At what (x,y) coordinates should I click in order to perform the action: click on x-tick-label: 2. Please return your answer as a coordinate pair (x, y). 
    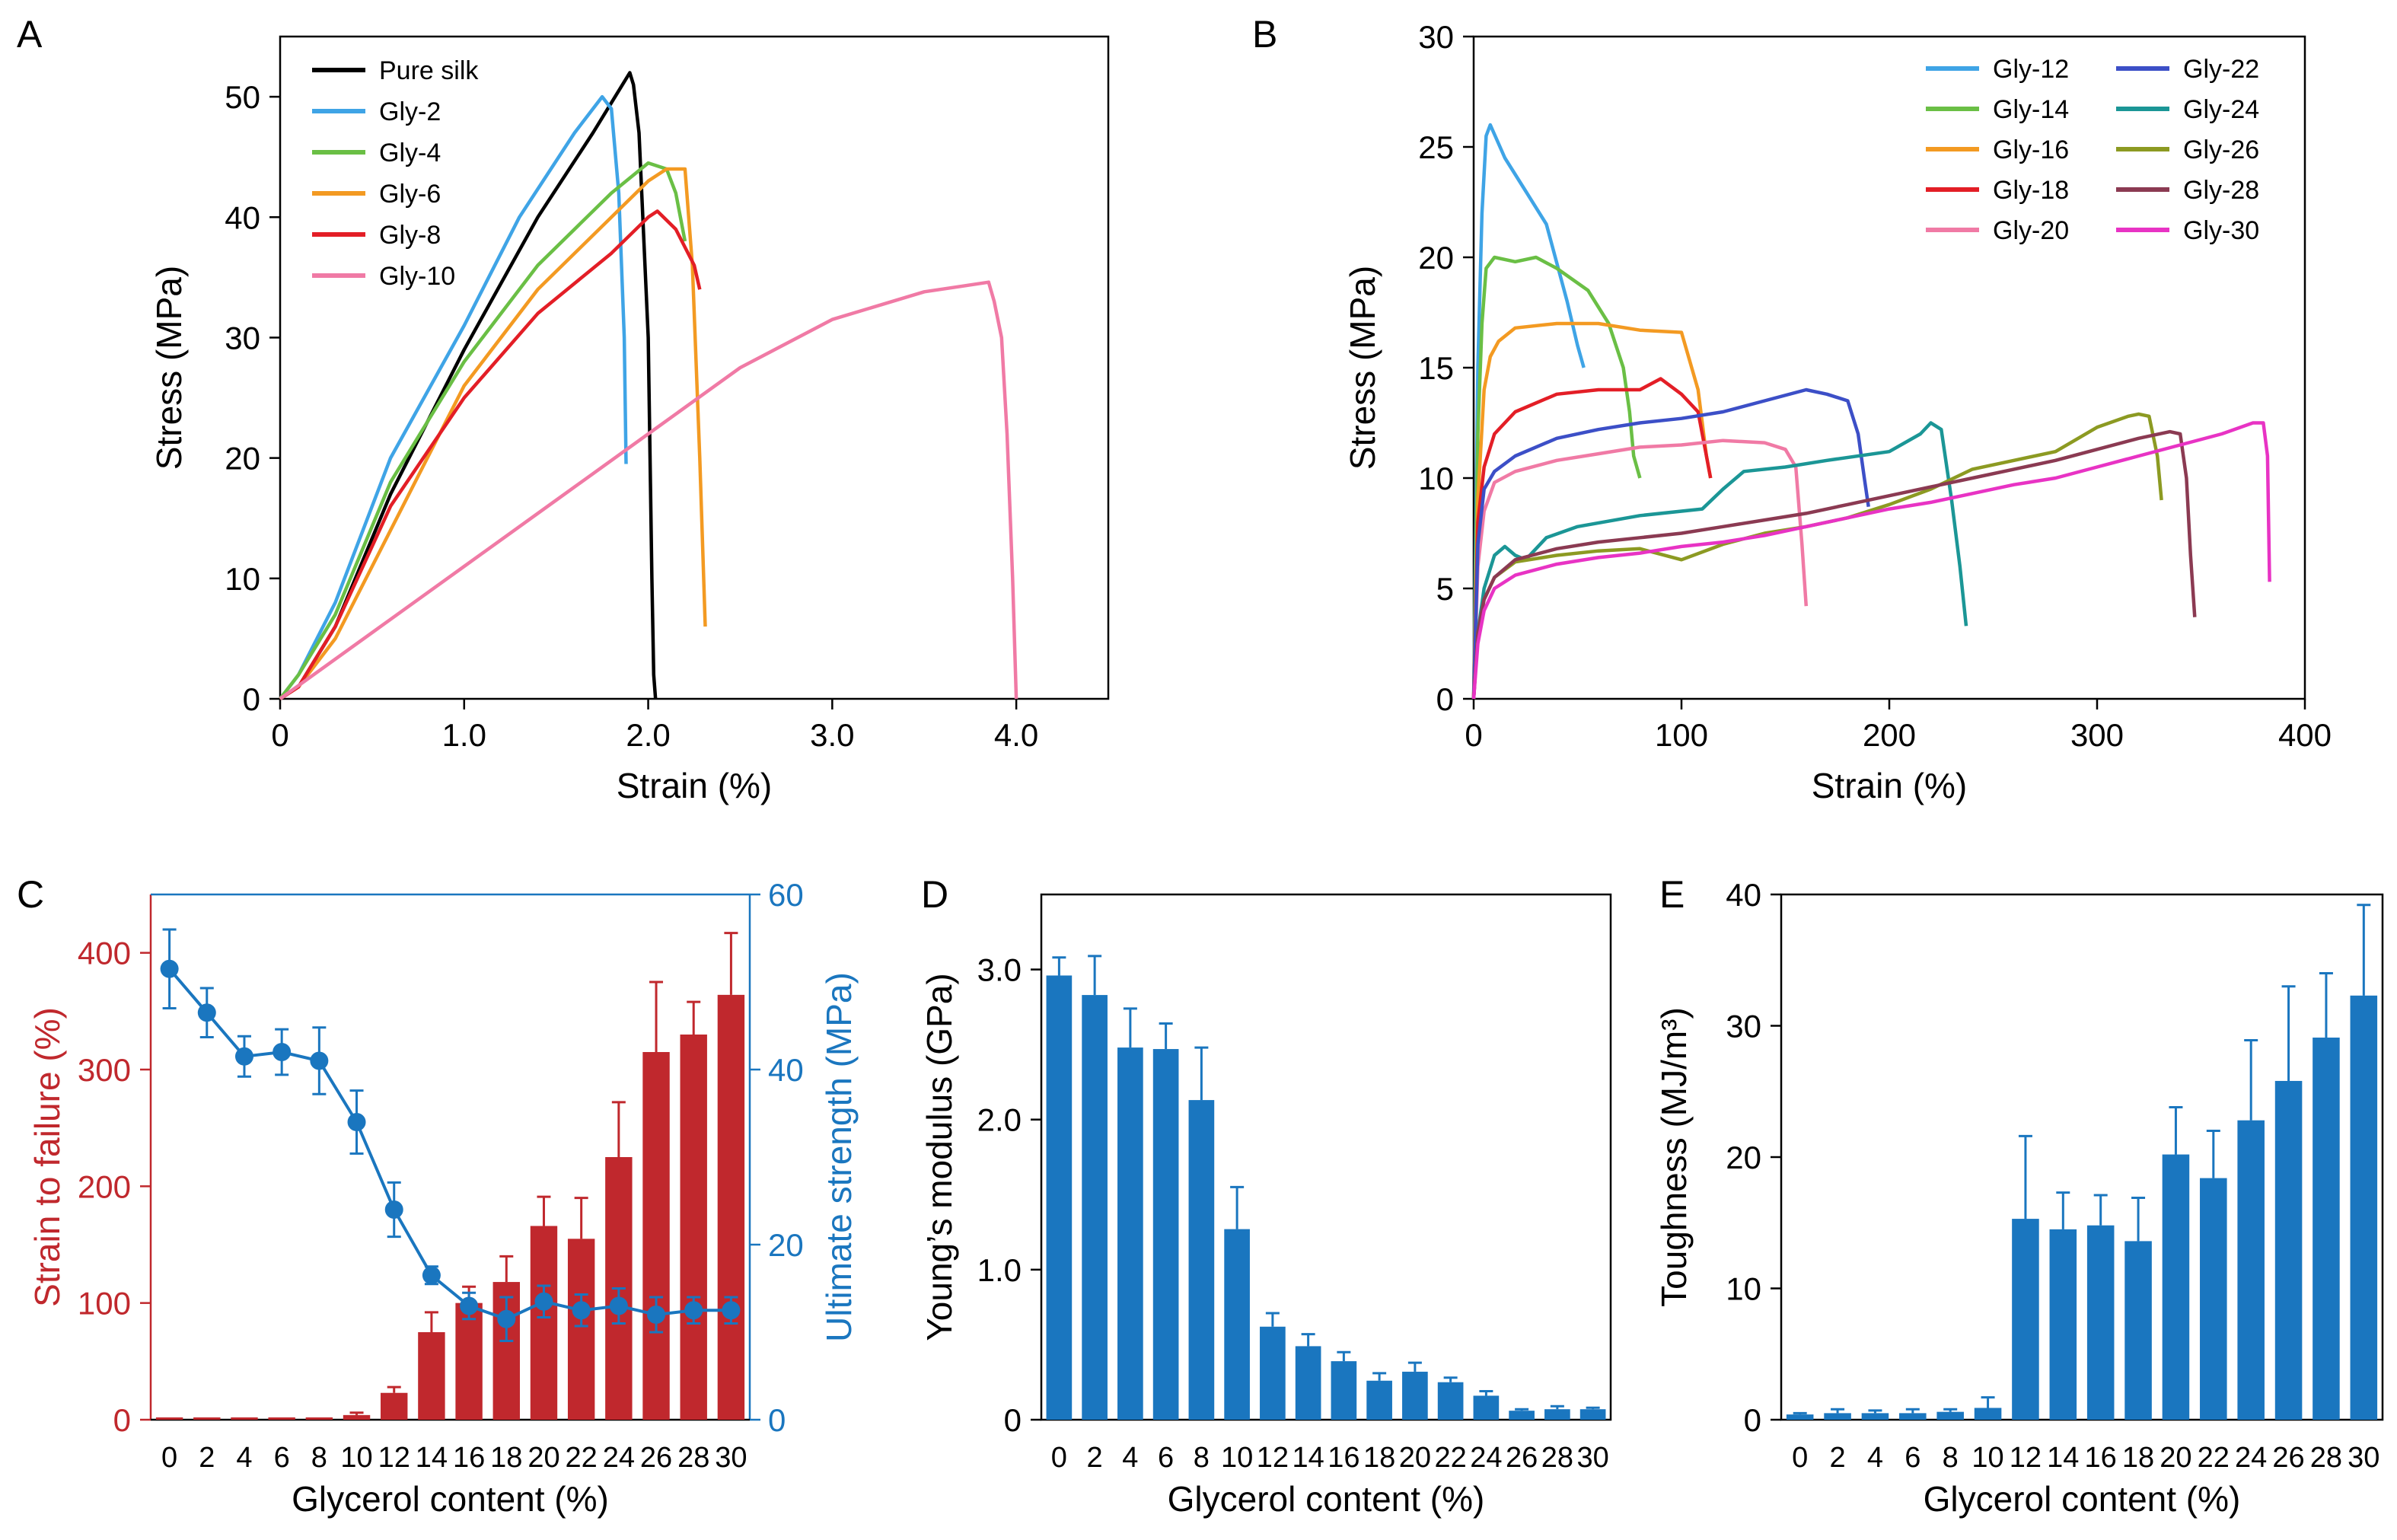
    Looking at the image, I should click on (1837, 1458).